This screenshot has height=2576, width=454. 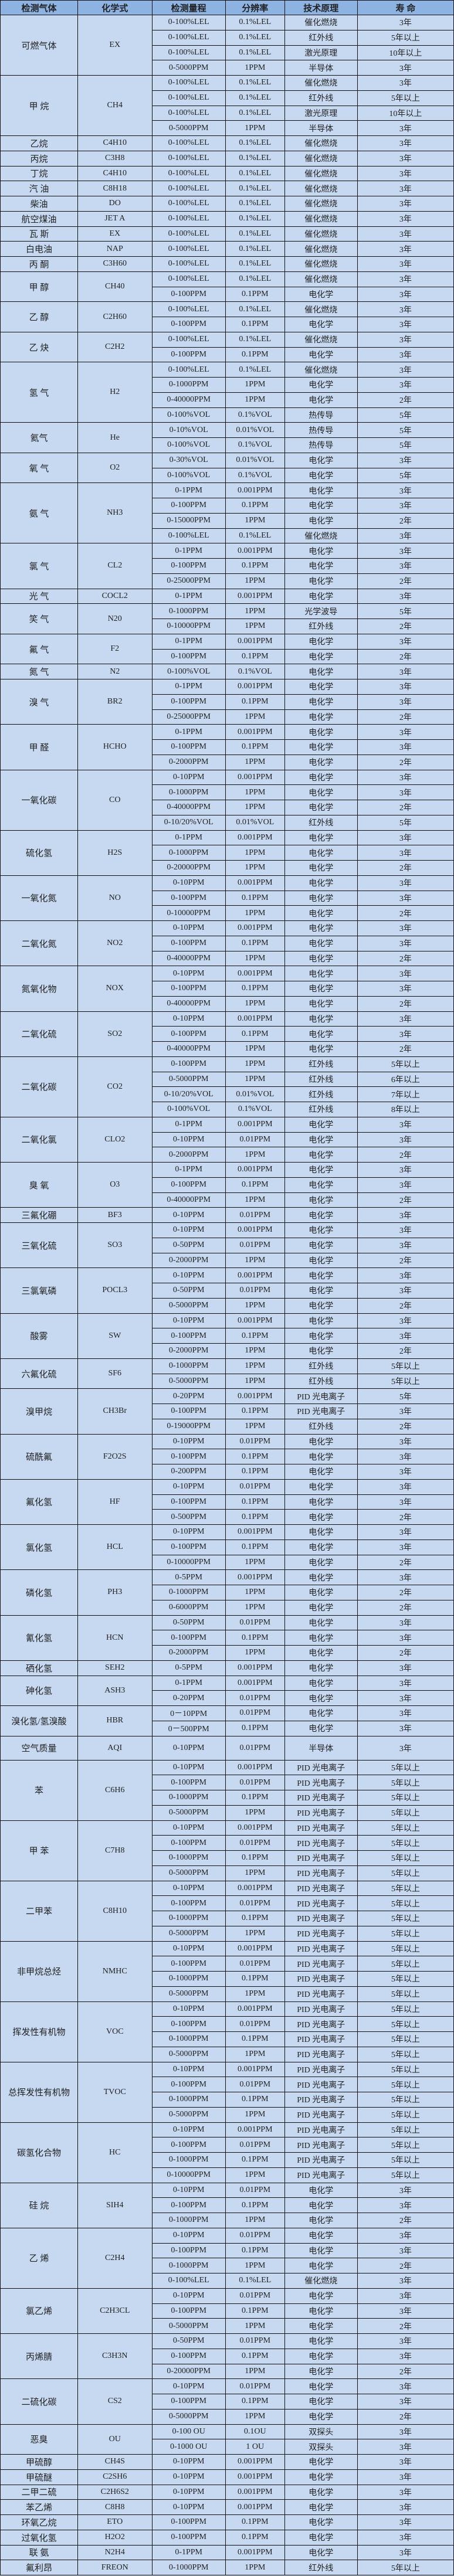 What do you see at coordinates (227, 158) in the screenshot?
I see `table-row: 丙烷 C3H8 0-100%LEL 0.1%LEL 催化燃烧 3年` at bounding box center [227, 158].